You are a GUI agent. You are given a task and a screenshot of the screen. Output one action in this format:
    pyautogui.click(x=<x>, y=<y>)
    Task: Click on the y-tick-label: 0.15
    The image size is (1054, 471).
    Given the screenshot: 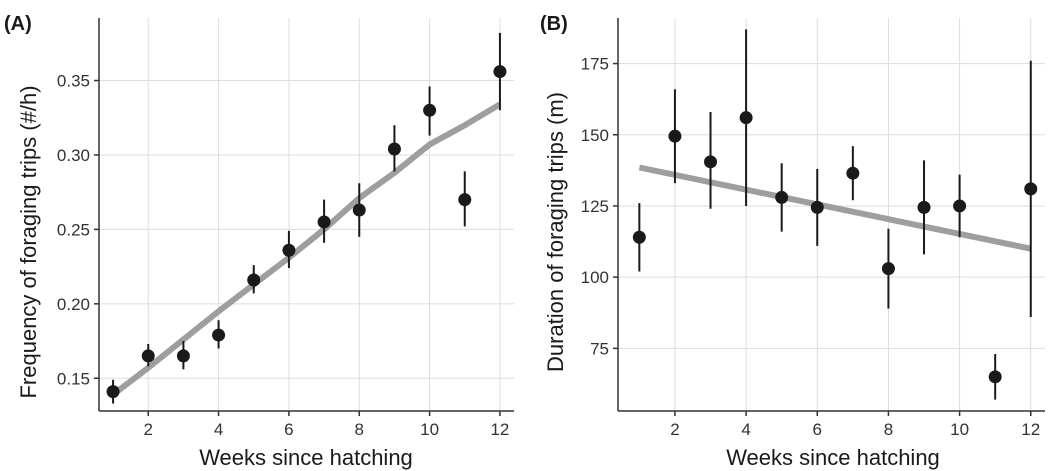 What is the action you would take?
    pyautogui.click(x=73, y=378)
    